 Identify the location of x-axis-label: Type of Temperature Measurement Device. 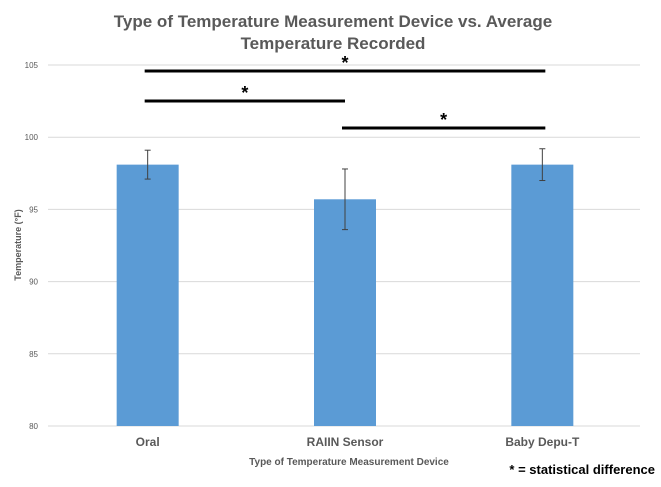
(349, 462).